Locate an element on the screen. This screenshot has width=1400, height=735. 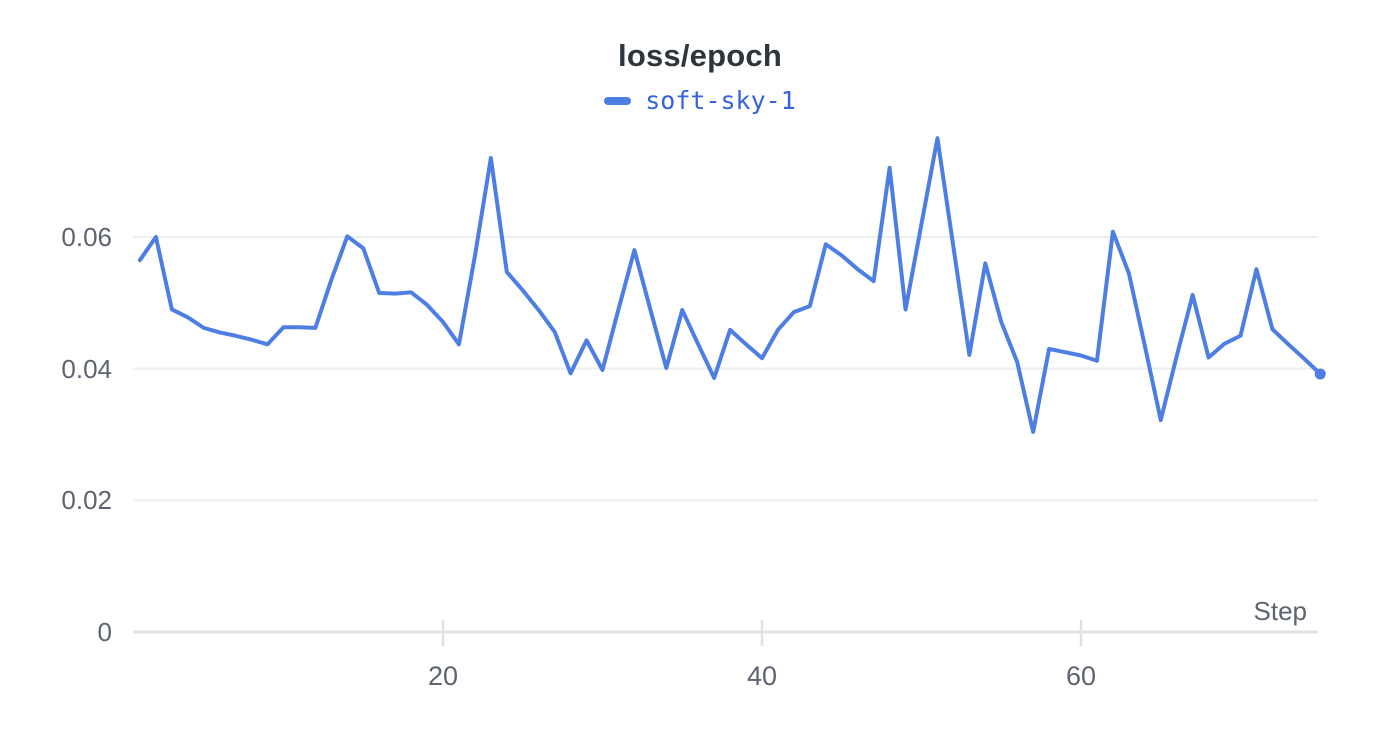
x-axis-title: Step is located at coordinates (1280, 611).